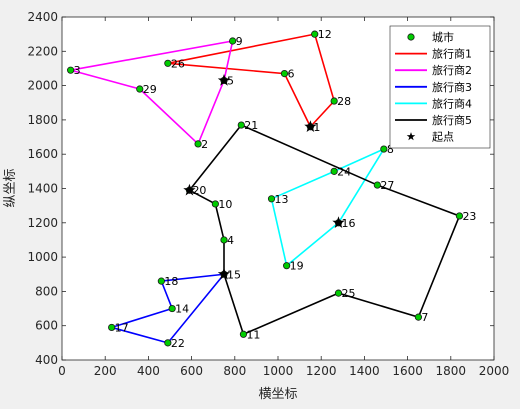 The width and height of the screenshot is (520, 409). Describe the element at coordinates (178, 343) in the screenshot. I see `city-label-22: 22` at that location.